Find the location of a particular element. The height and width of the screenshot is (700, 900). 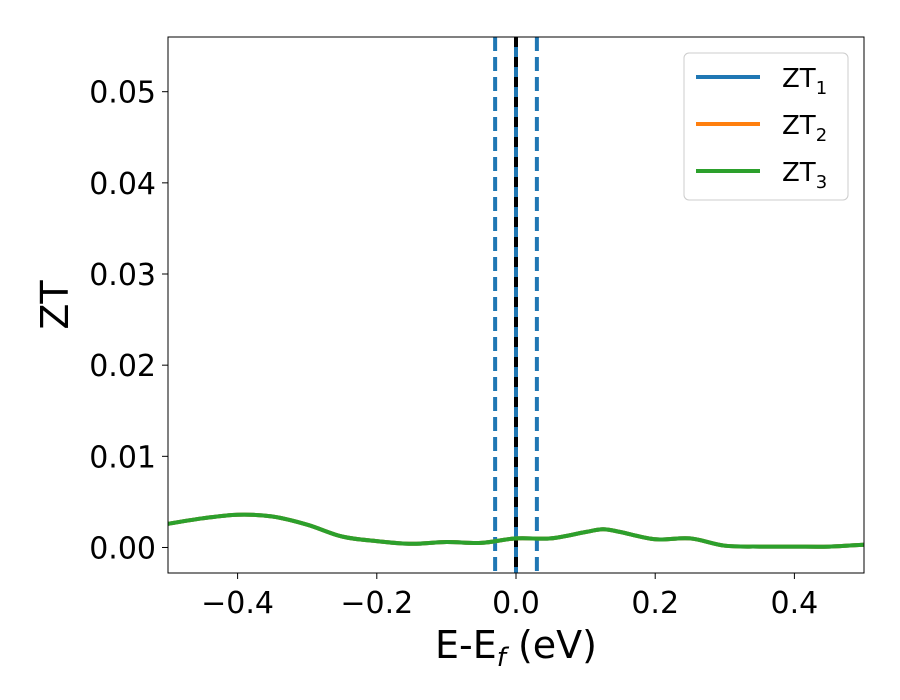

y-tick-label: 0.03 is located at coordinates (122, 275).